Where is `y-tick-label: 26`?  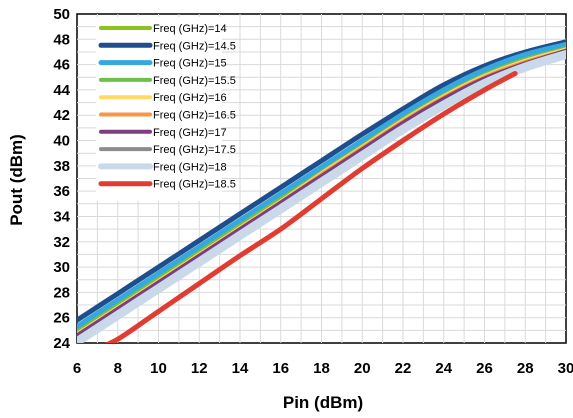
y-tick-label: 26 is located at coordinates (61, 318).